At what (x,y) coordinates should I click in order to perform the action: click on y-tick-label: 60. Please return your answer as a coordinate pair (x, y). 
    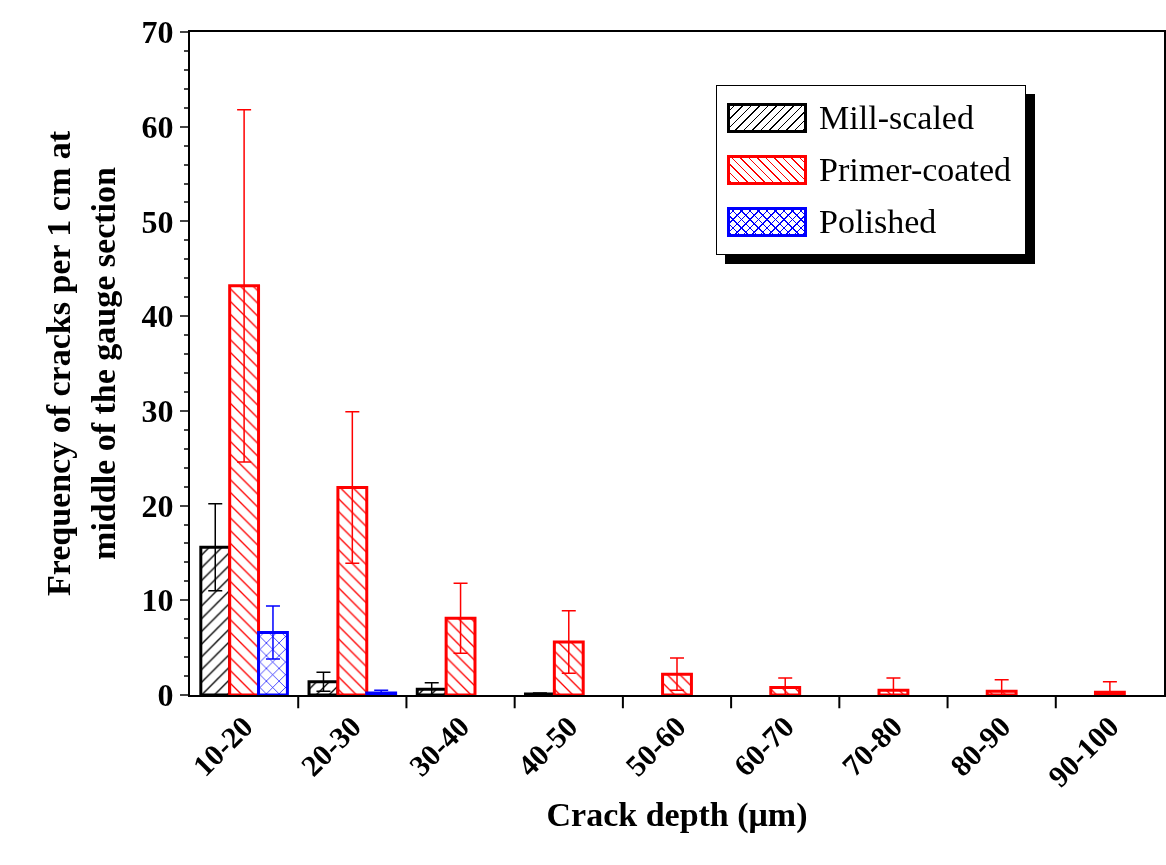
    Looking at the image, I should click on (157, 126).